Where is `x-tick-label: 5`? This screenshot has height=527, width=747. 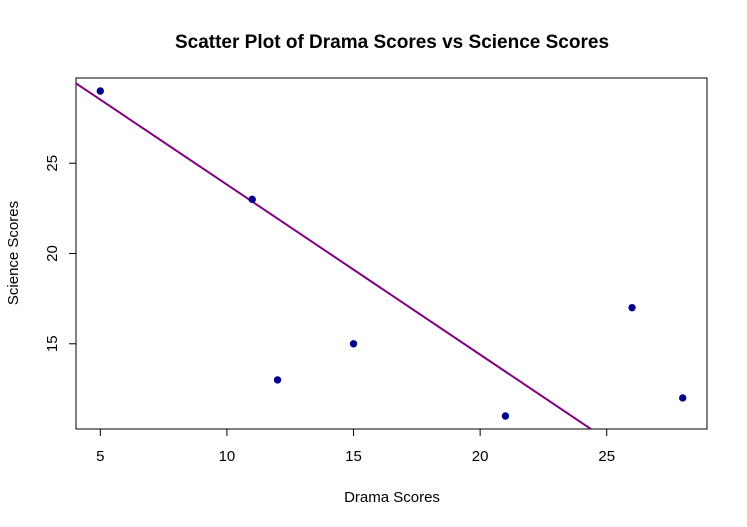 x-tick-label: 5 is located at coordinates (100, 456).